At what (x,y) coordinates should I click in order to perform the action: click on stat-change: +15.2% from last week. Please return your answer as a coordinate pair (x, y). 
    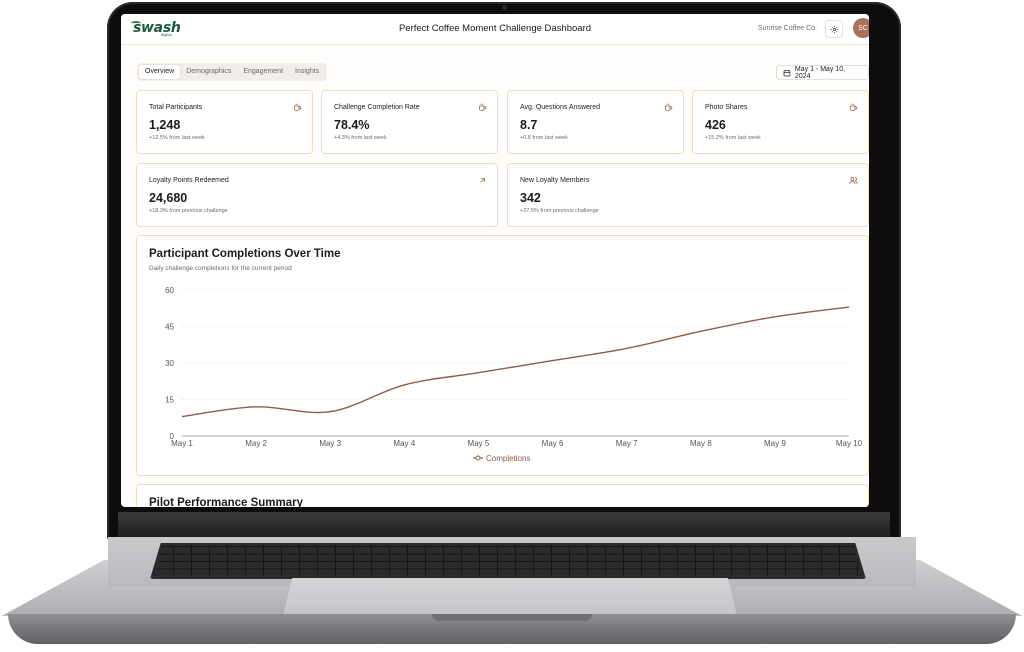
    Looking at the image, I should click on (733, 138).